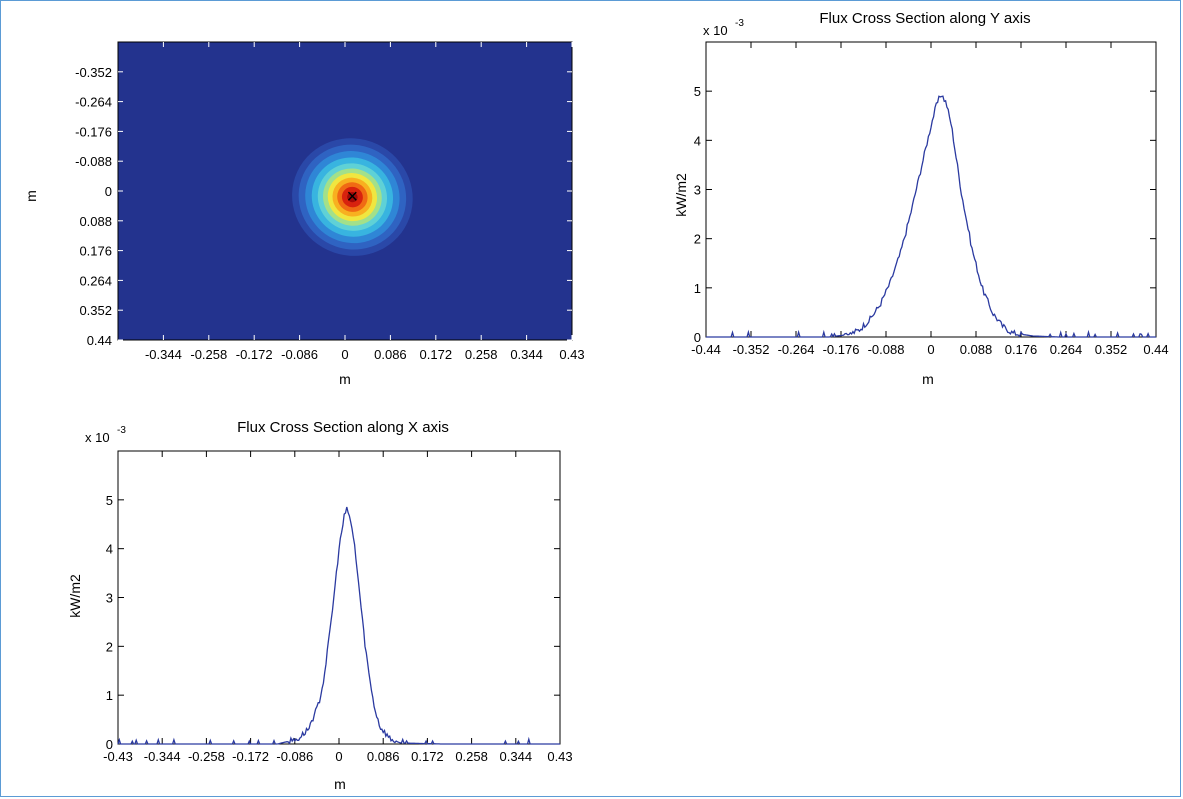 This screenshot has height=799, width=1183. Describe the element at coordinates (383, 756) in the screenshot. I see `flux-x-x-tick-label: 0.086` at that location.